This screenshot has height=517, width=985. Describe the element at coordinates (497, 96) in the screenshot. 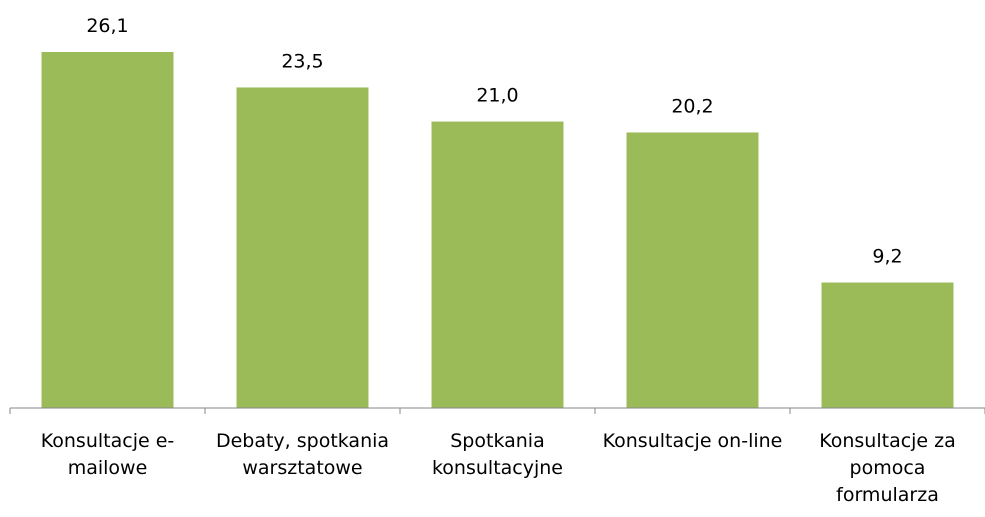

I see `value-label: 21,0` at that location.